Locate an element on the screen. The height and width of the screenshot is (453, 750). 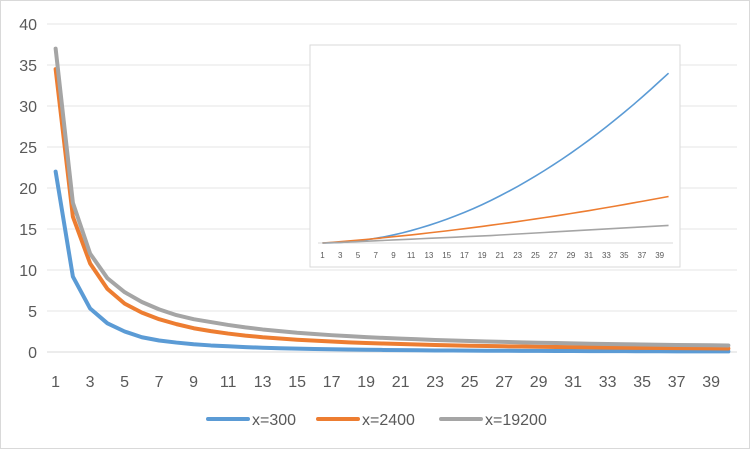
inset-x-tick-label: 3 is located at coordinates (340, 255).